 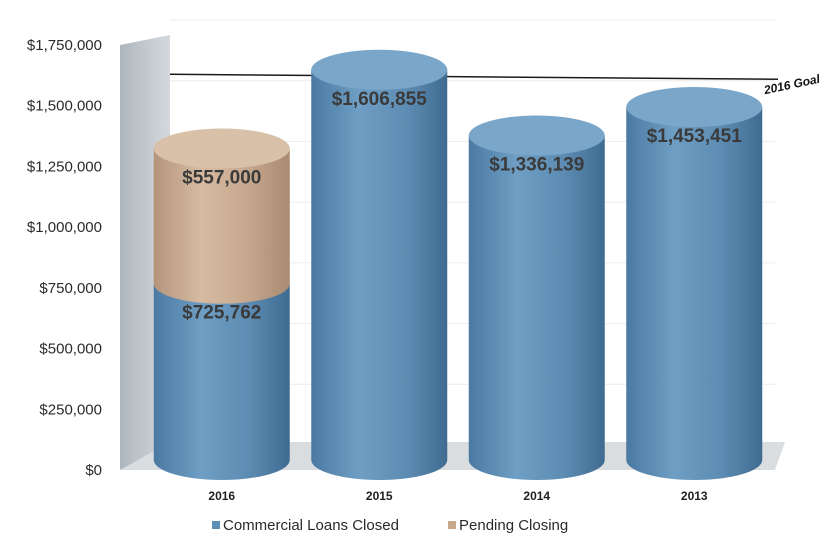 I want to click on bar-commercial-loans-closed-2014, so click(x=536, y=307).